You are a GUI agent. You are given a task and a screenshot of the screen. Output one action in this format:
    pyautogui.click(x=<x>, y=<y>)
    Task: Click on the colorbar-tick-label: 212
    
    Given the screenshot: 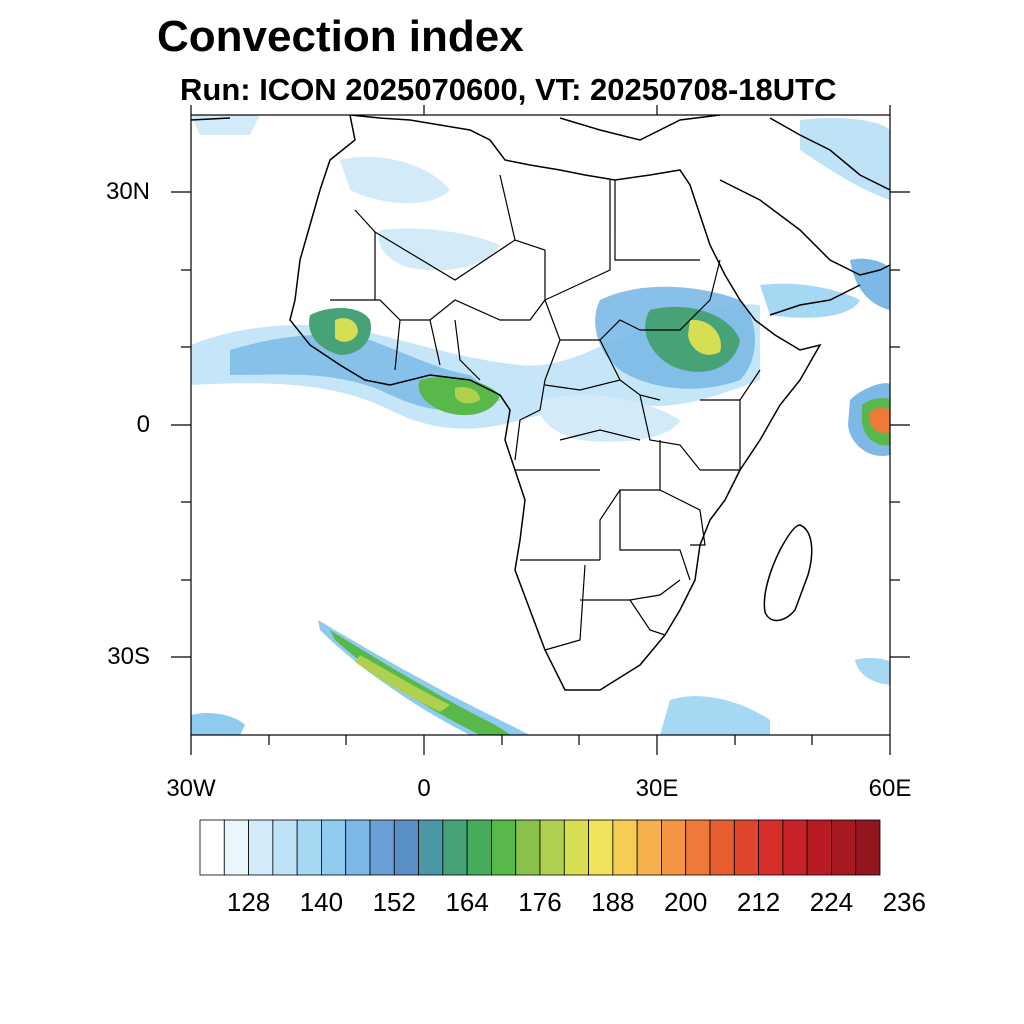 What is the action you would take?
    pyautogui.click(x=758, y=902)
    